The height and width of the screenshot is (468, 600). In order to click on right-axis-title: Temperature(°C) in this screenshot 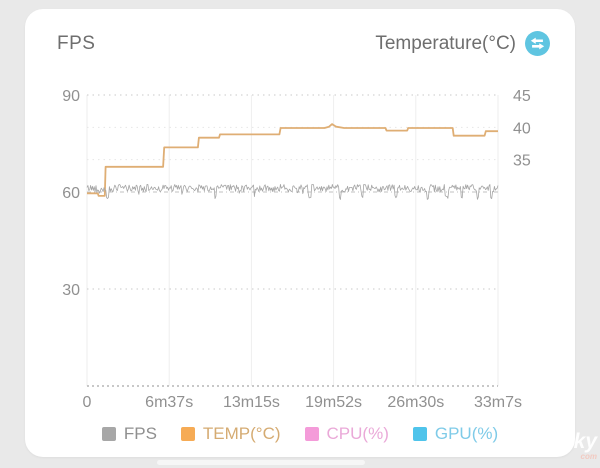, I will do `click(445, 43)`.